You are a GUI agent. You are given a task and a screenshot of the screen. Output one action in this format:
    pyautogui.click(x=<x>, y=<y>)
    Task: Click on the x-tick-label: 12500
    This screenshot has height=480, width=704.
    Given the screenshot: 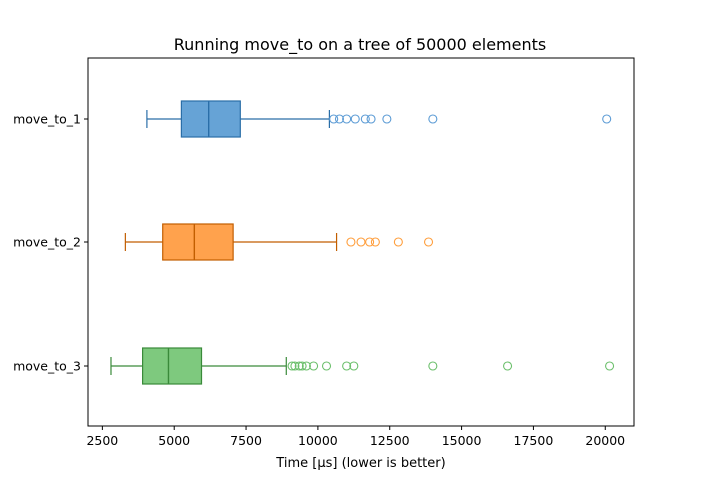 What is the action you would take?
    pyautogui.click(x=390, y=440)
    